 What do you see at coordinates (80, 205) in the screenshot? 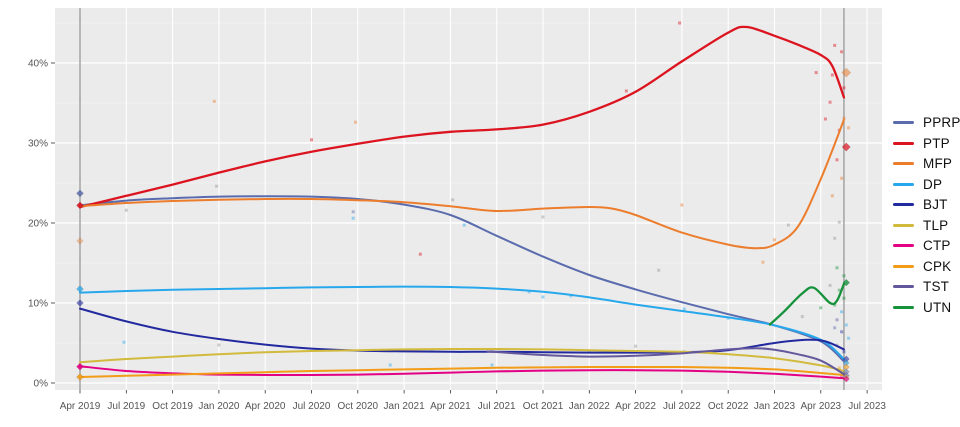
I see `result-2019-PTP` at bounding box center [80, 205].